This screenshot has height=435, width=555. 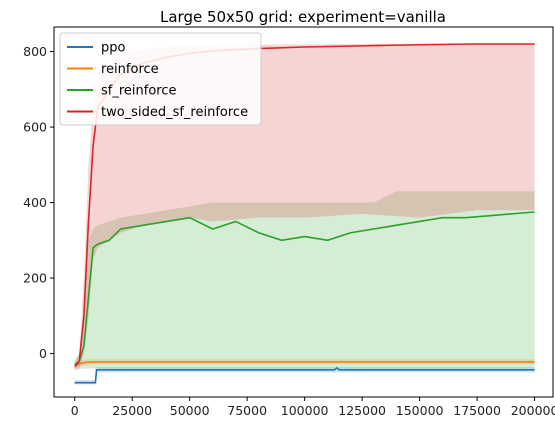 I want to click on x-tick-label: 25000, so click(x=132, y=410).